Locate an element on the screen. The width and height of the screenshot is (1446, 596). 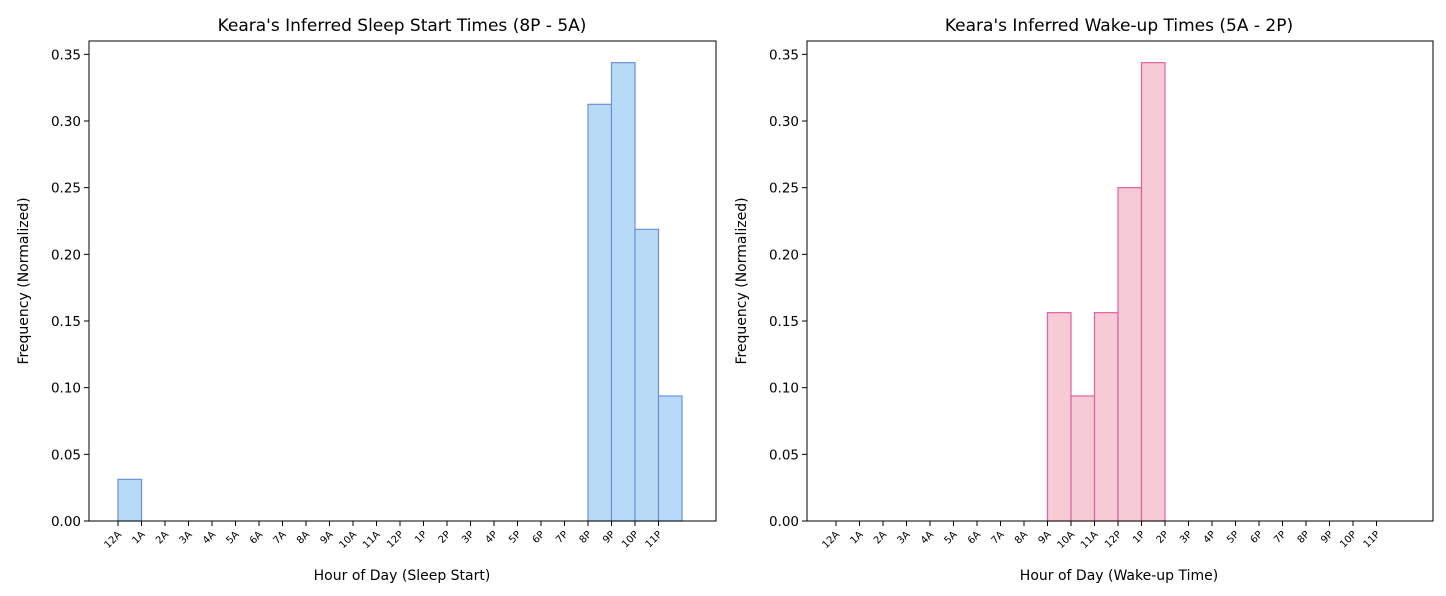
chart-title: Keara's Inferred Wake-up Times (5A - 2P) is located at coordinates (1119, 26).